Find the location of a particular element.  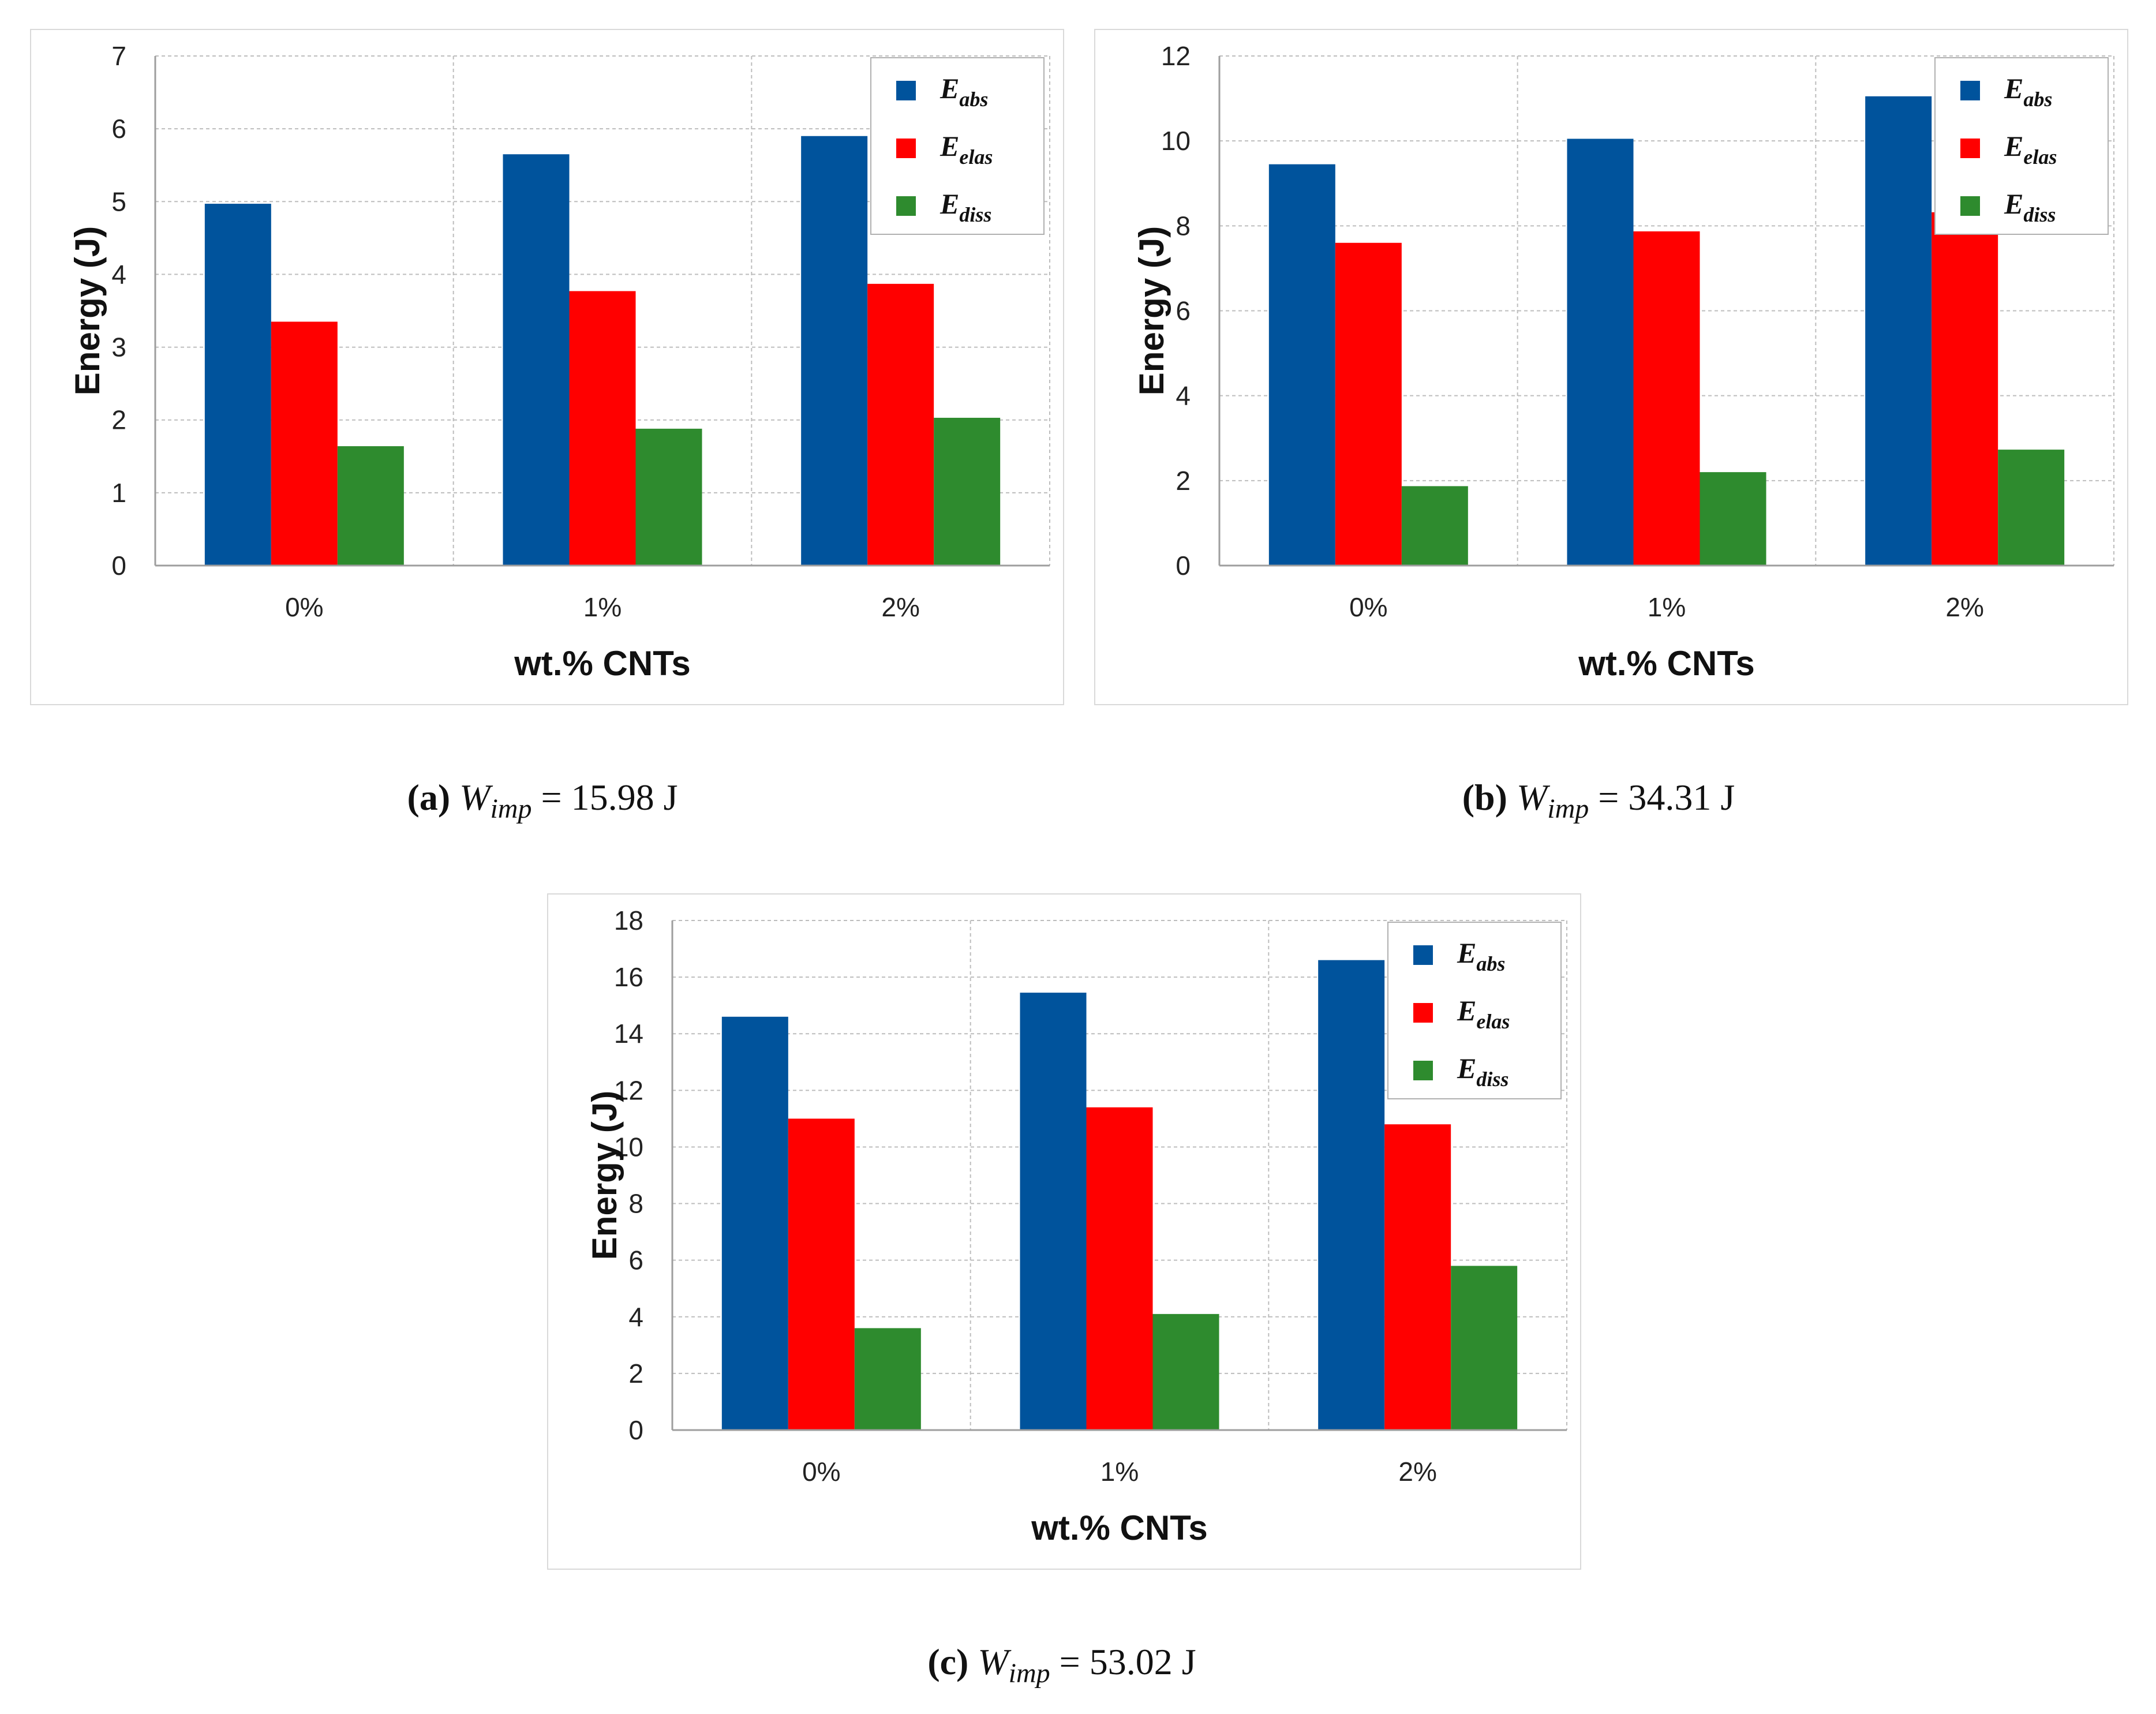

caption-b-subscript: imp is located at coordinates (1568, 809).